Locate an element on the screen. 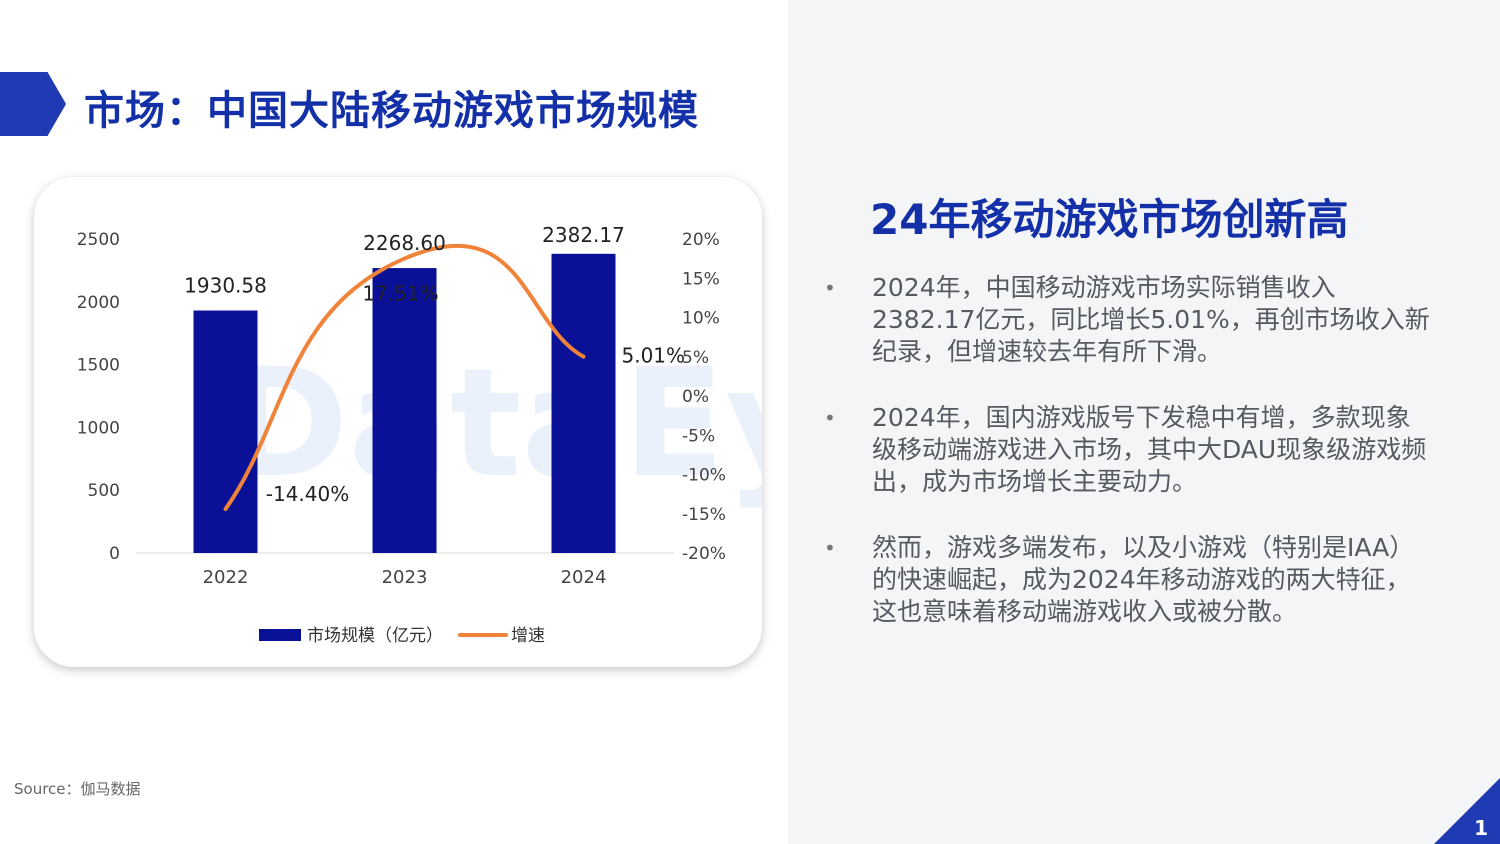 The width and height of the screenshot is (1500, 844). line-data-label: 17.51% is located at coordinates (400, 294).